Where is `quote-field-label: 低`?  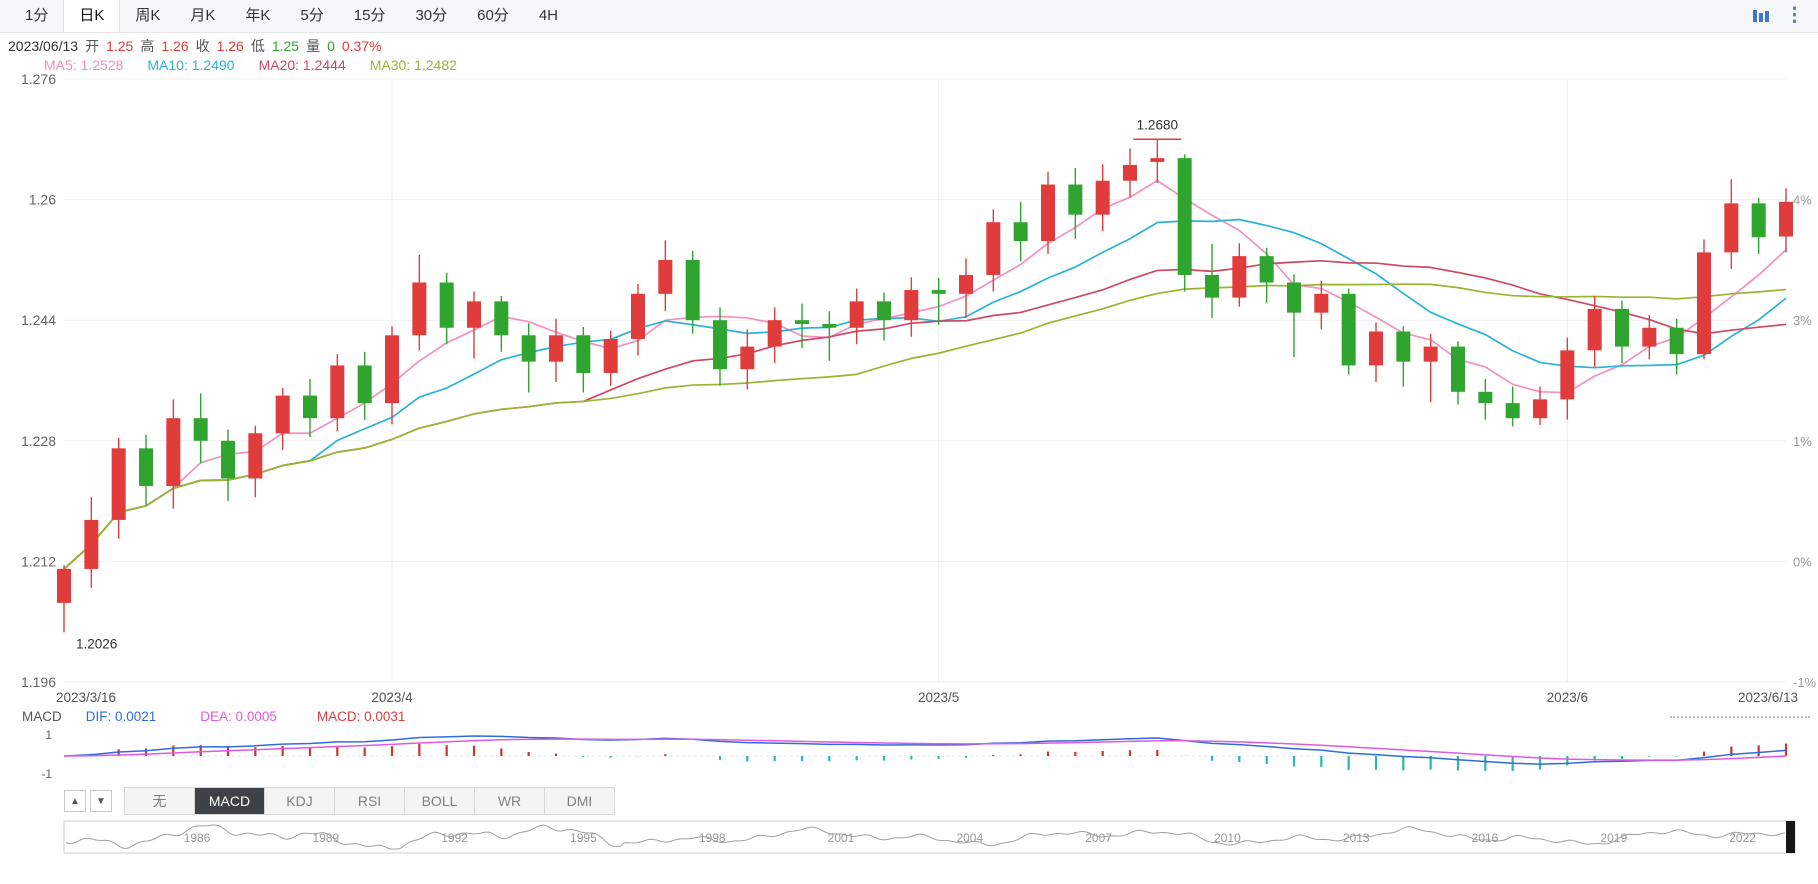 quote-field-label: 低 is located at coordinates (257, 46).